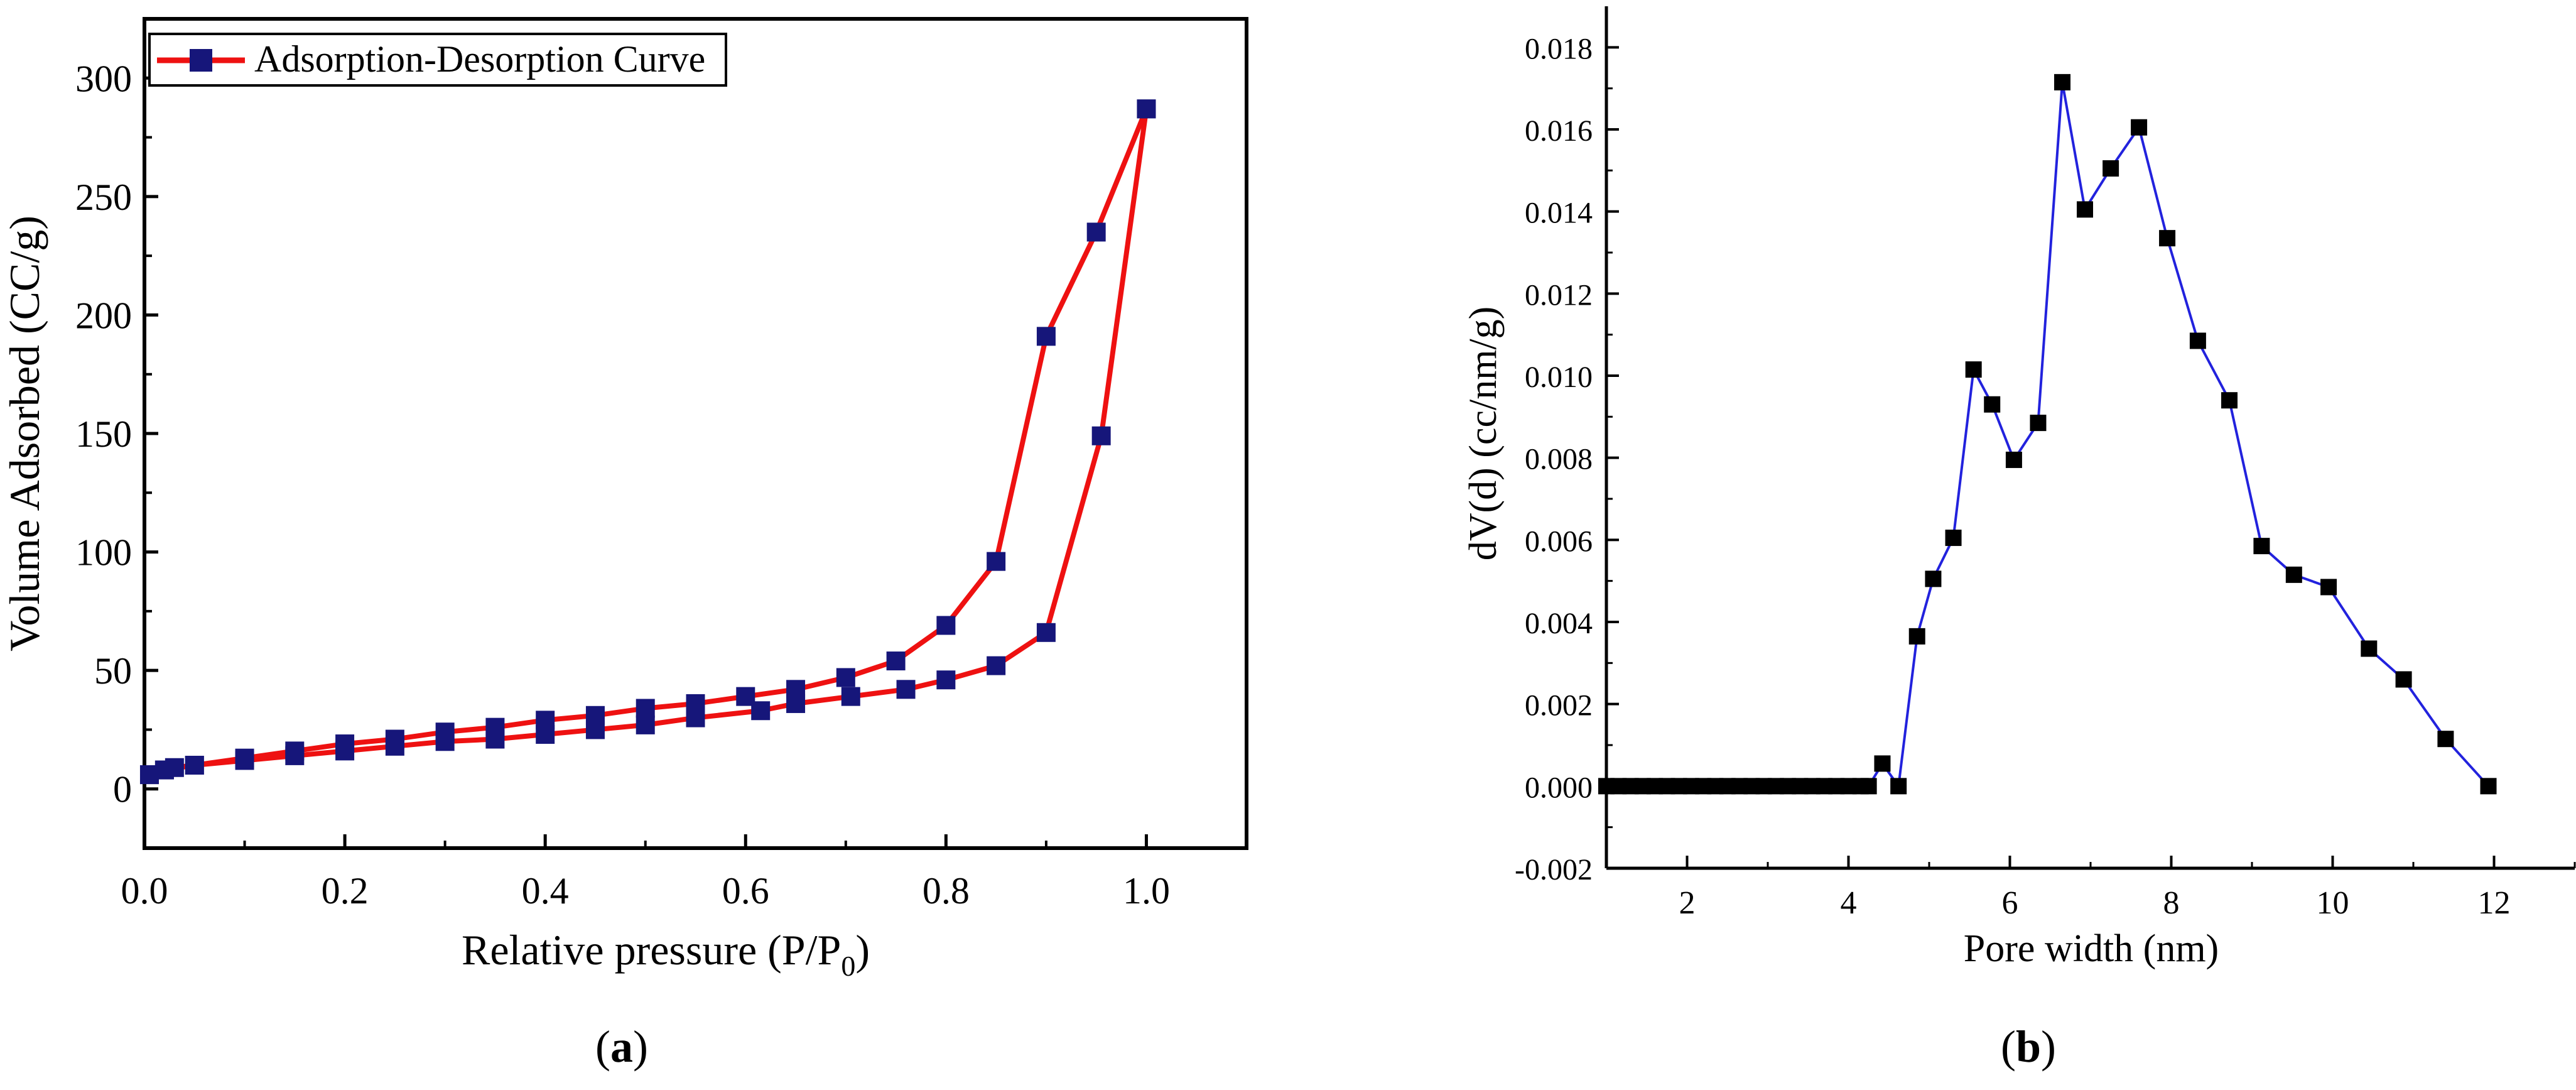  I want to click on panel-a-caption: (a), so click(622, 1047).